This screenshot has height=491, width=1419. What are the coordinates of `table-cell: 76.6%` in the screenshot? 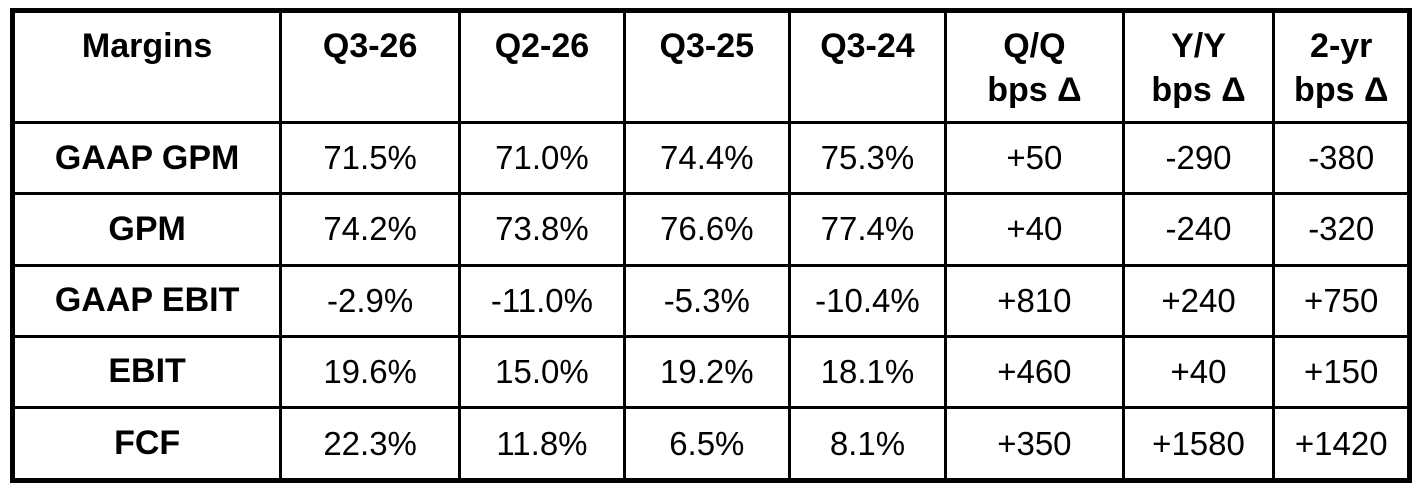 It's located at (706, 229).